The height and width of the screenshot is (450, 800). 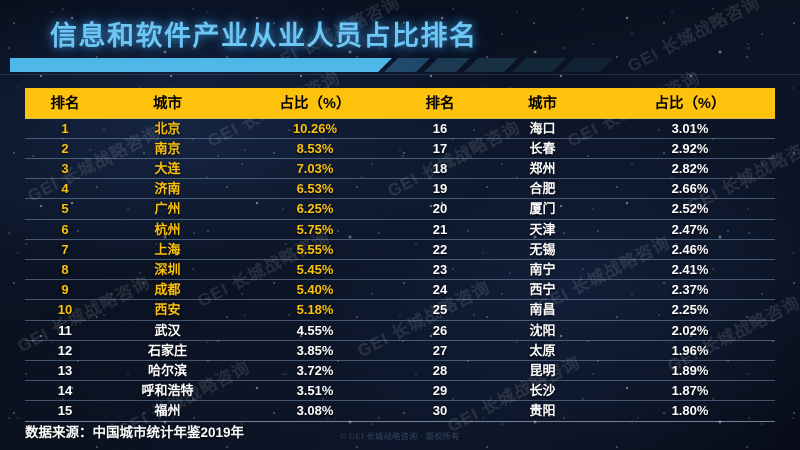 I want to click on table-row: 12 石家庄 3.85% 27 太原 1.96%, so click(x=400, y=350).